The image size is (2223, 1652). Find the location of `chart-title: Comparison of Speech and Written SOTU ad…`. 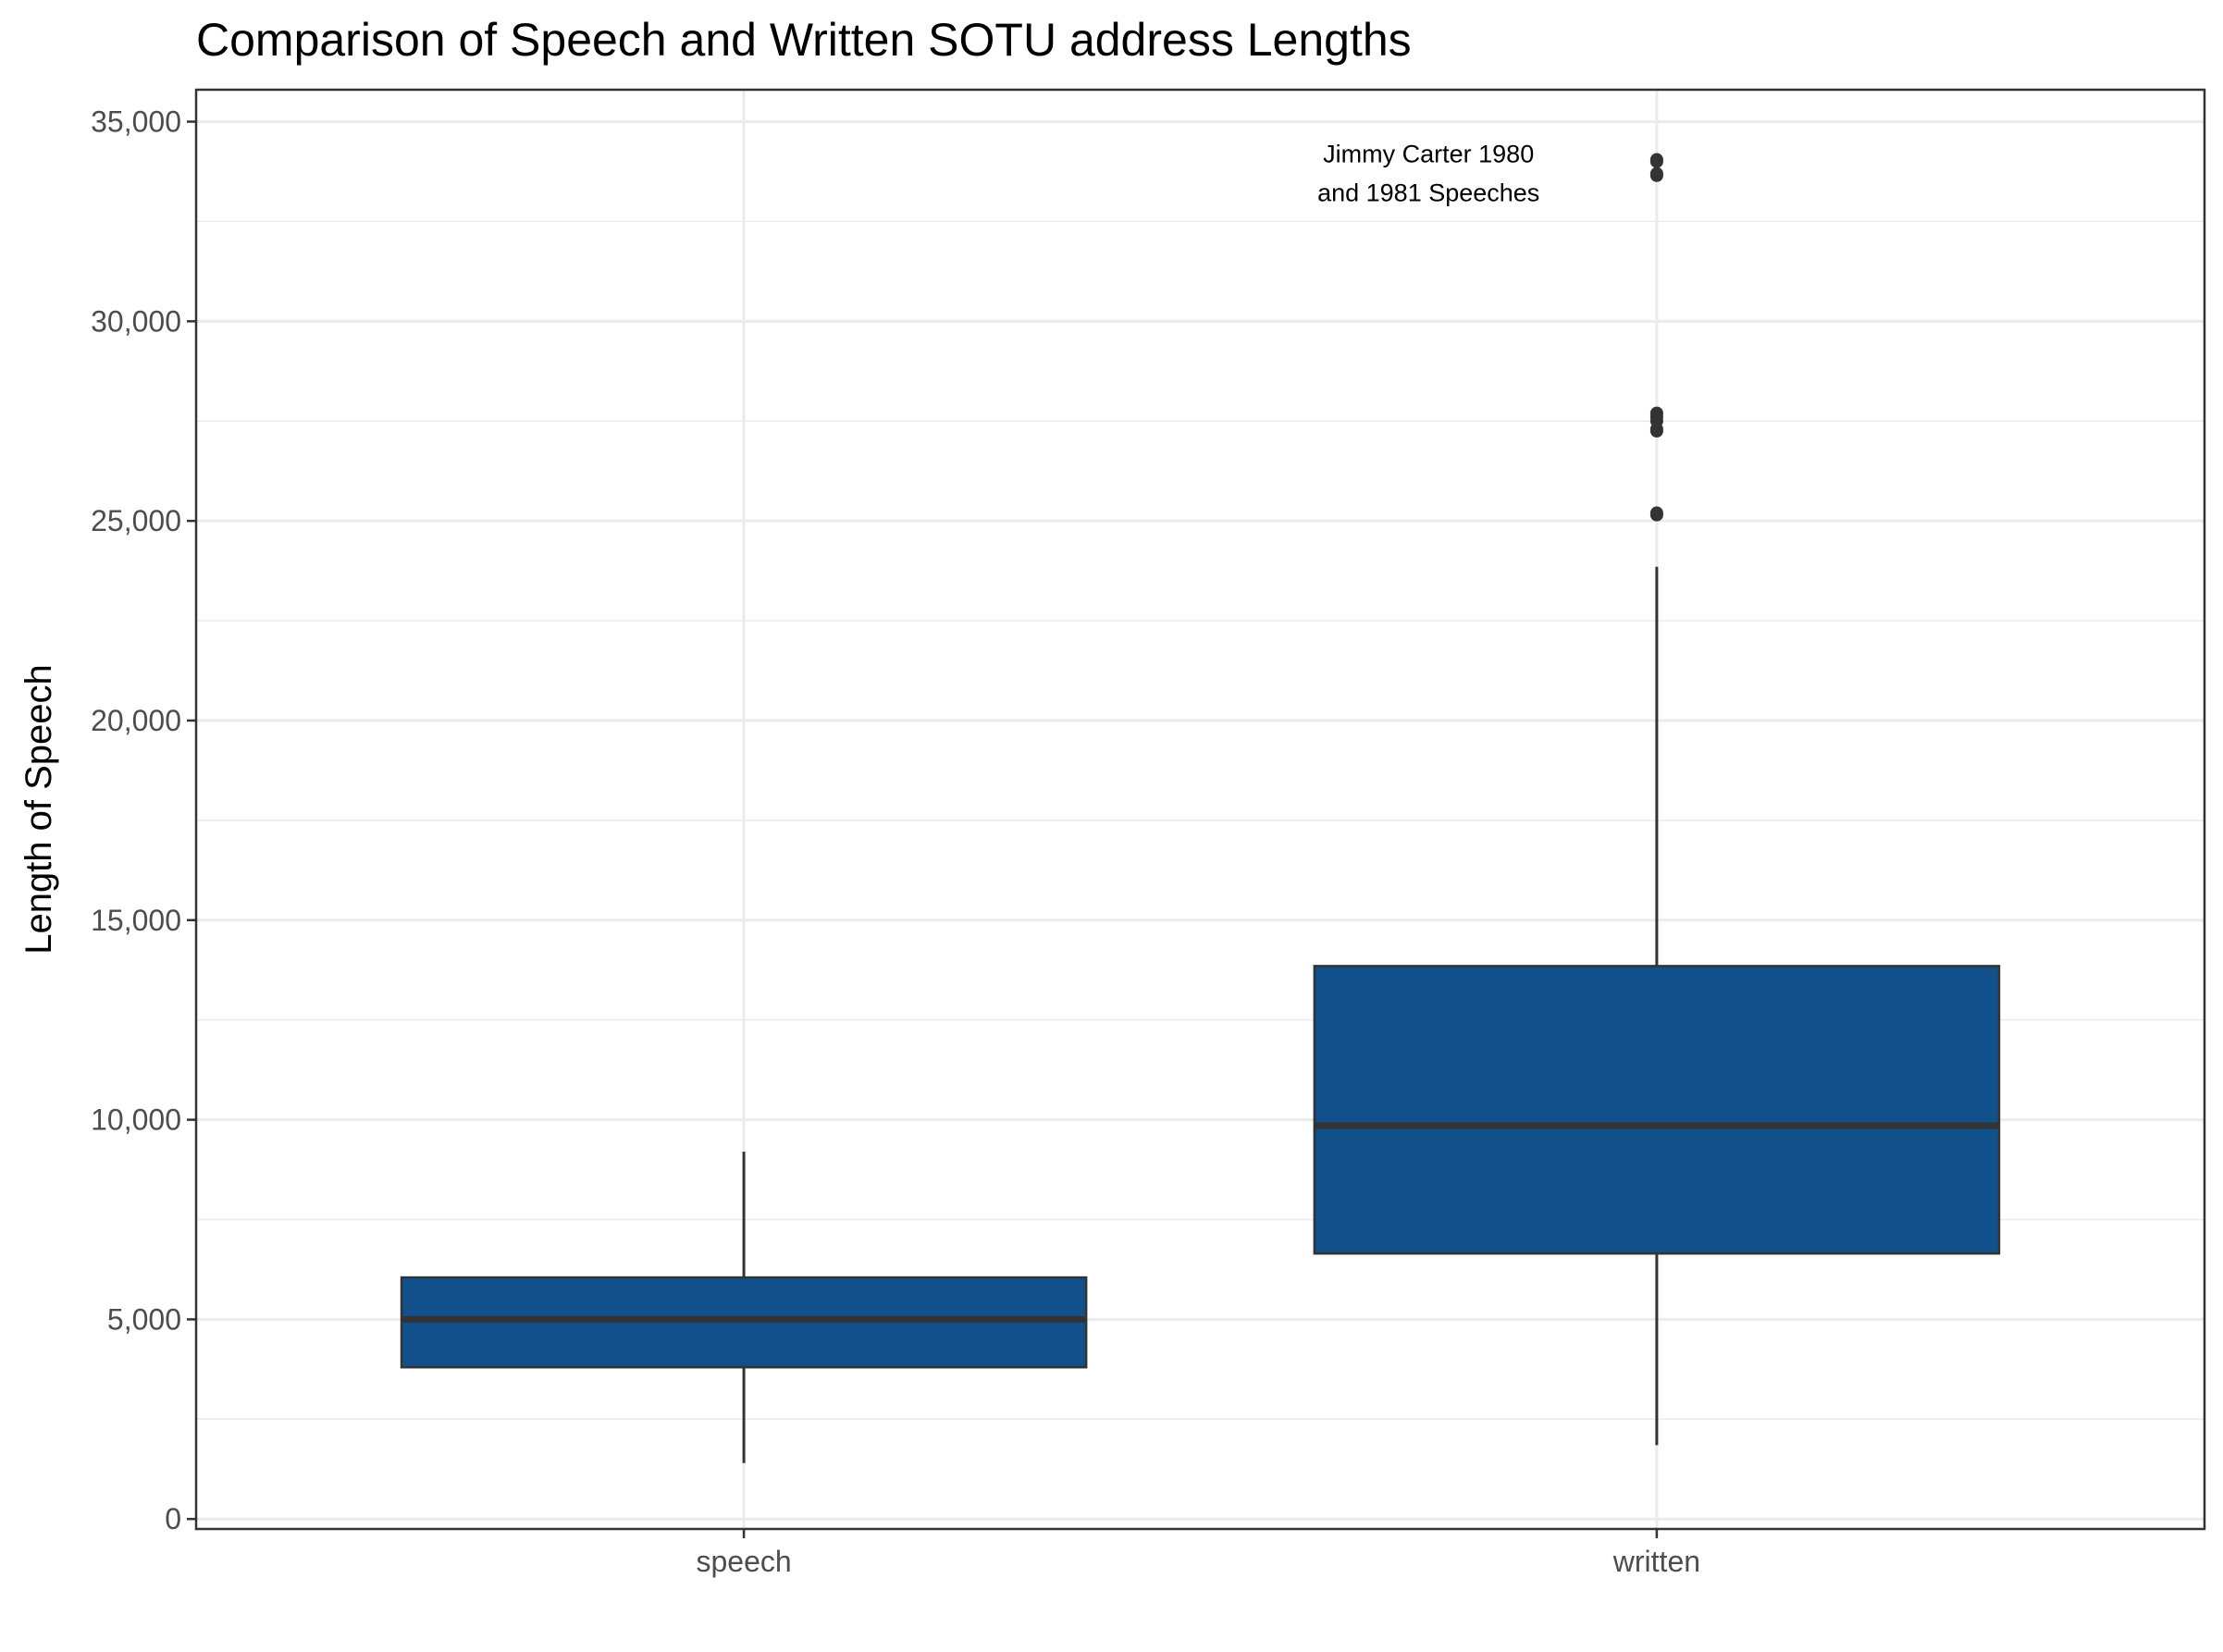

chart-title: Comparison of Speech and Written SOTU ad… is located at coordinates (804, 40).